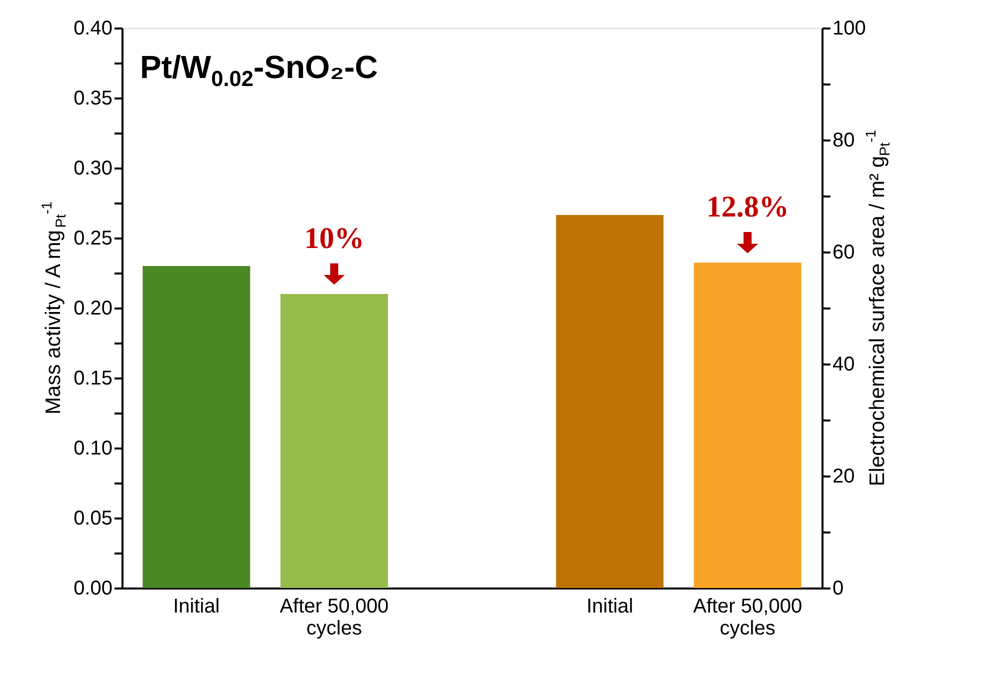 The width and height of the screenshot is (985, 697). I want to click on y-tick-label: 0.20, so click(93, 309).